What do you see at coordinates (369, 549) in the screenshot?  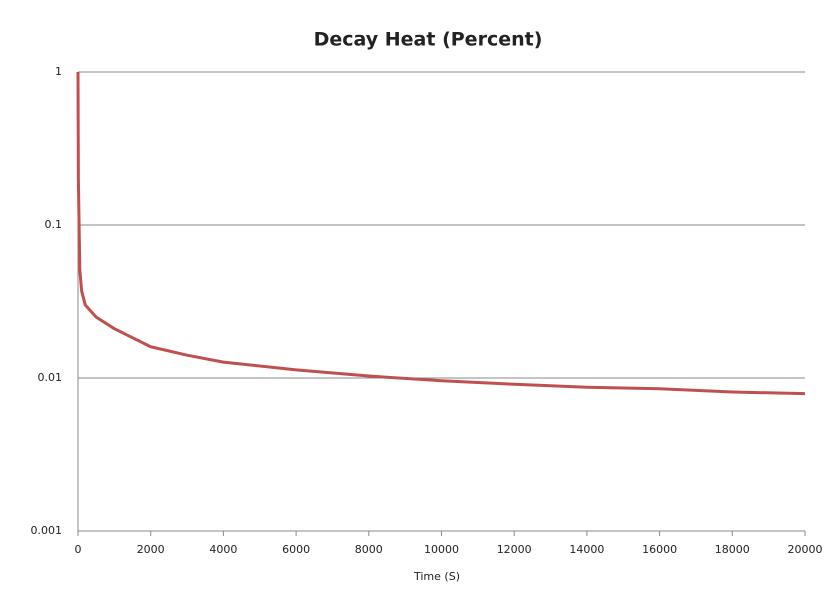 I see `x-tick-label: 8000` at bounding box center [369, 549].